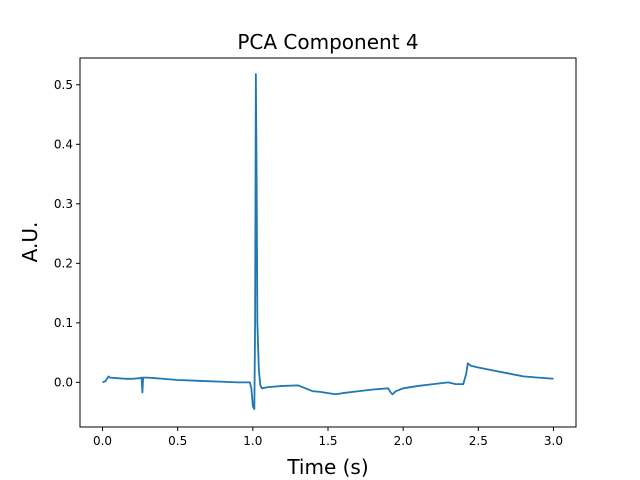 This screenshot has width=640, height=480. I want to click on chart-title: PCA Component 4, so click(327, 42).